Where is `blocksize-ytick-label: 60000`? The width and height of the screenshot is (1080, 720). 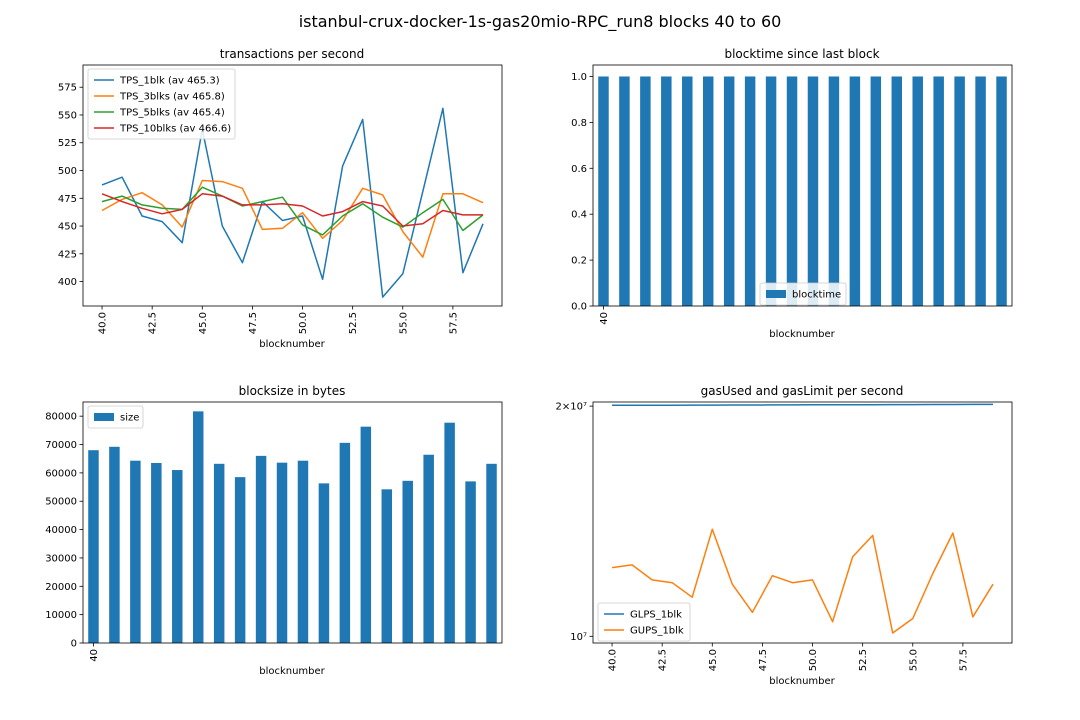 blocksize-ytick-label: 60000 is located at coordinates (61, 473).